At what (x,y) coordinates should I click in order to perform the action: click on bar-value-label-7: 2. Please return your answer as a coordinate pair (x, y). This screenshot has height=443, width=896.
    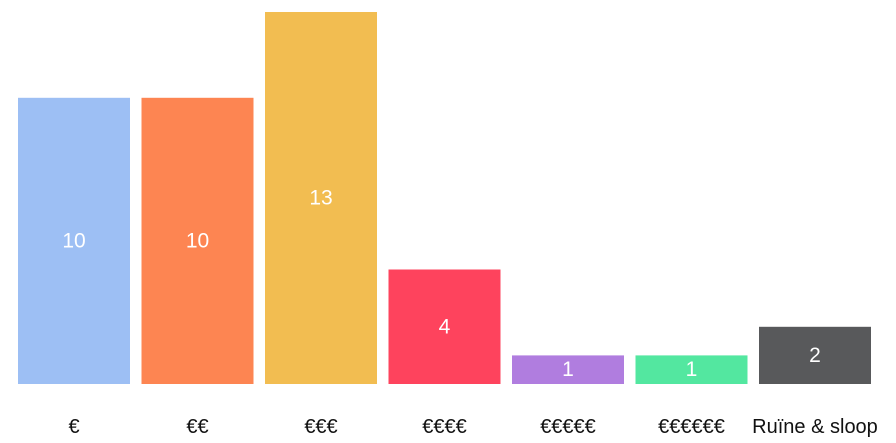
    Looking at the image, I should click on (815, 355).